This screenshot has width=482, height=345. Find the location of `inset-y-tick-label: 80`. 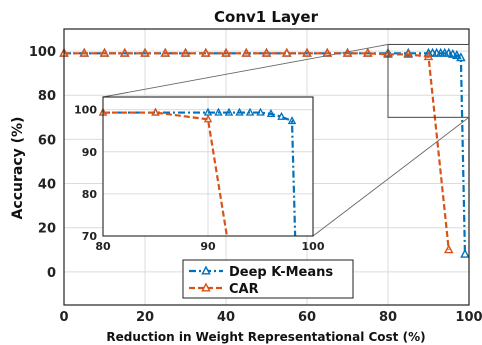

inset-y-tick-label: 80 is located at coordinates (90, 194).